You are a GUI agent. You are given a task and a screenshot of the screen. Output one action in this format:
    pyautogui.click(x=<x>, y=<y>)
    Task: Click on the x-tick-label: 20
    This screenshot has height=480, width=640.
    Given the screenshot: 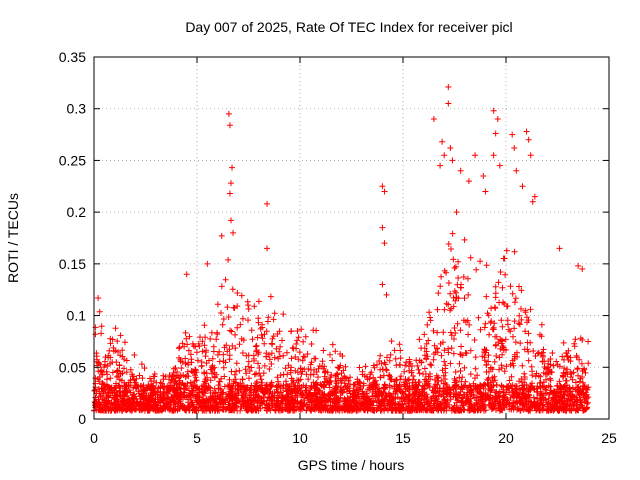 What is the action you would take?
    pyautogui.click(x=506, y=438)
    